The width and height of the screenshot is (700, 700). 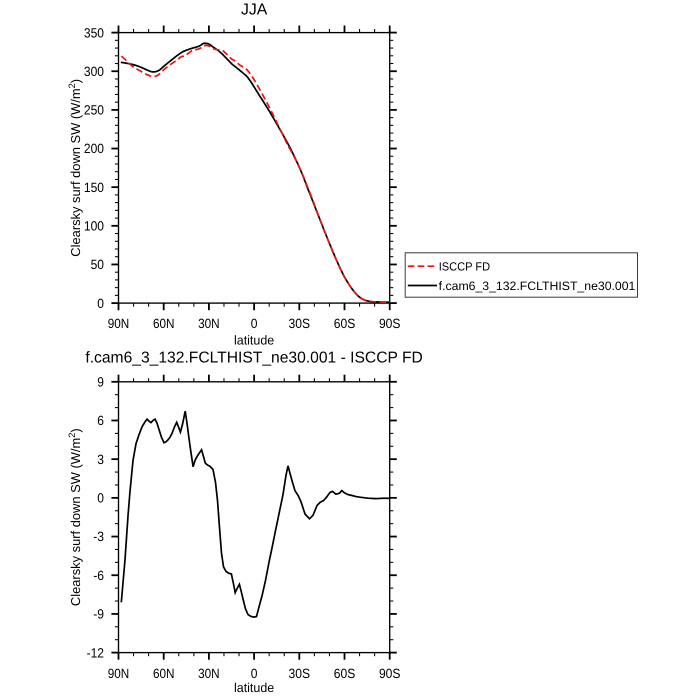 What do you see at coordinates (98, 614) in the screenshot?
I see `svg-text: -9` at bounding box center [98, 614].